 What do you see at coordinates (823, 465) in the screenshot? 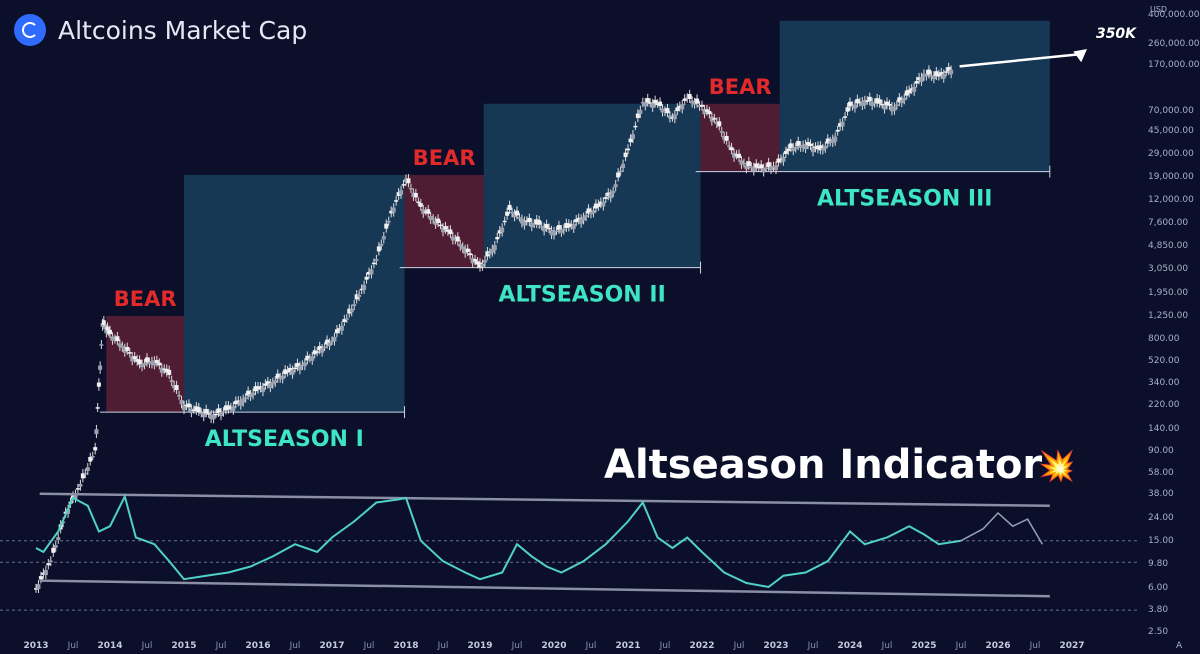
I see `indicator-title: Altseason Indicator` at bounding box center [823, 465].